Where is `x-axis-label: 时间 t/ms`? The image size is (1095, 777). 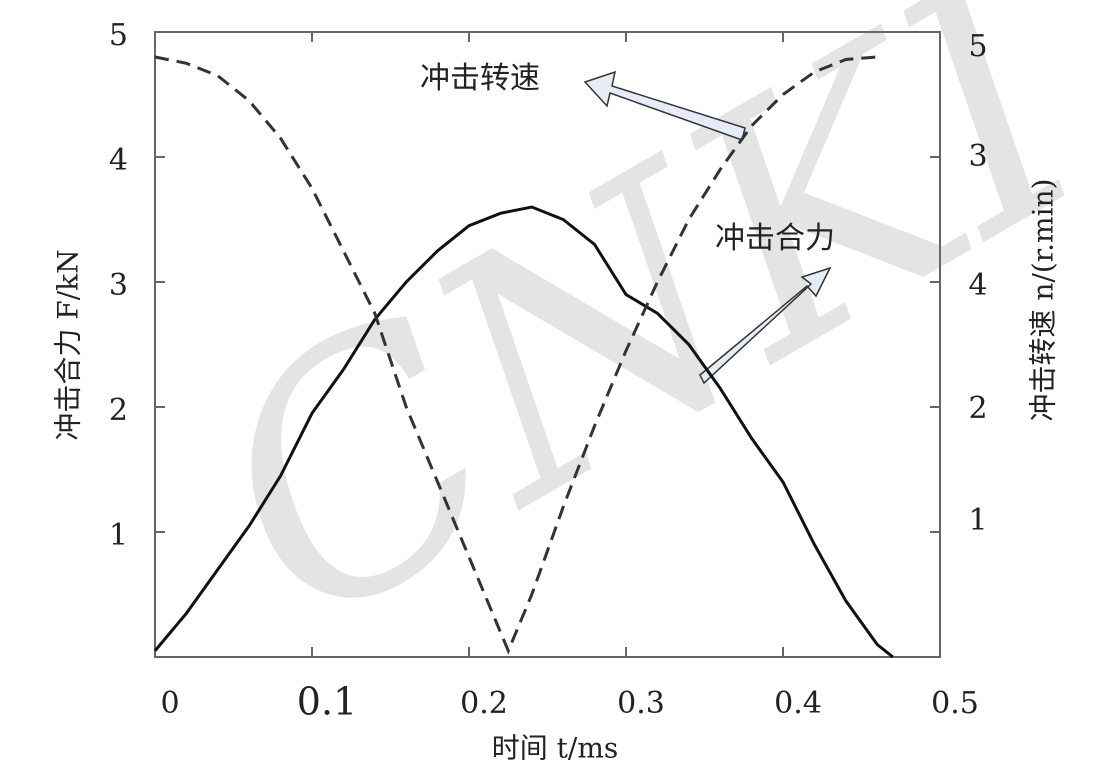
x-axis-label: 时间 t/ms is located at coordinates (555, 748).